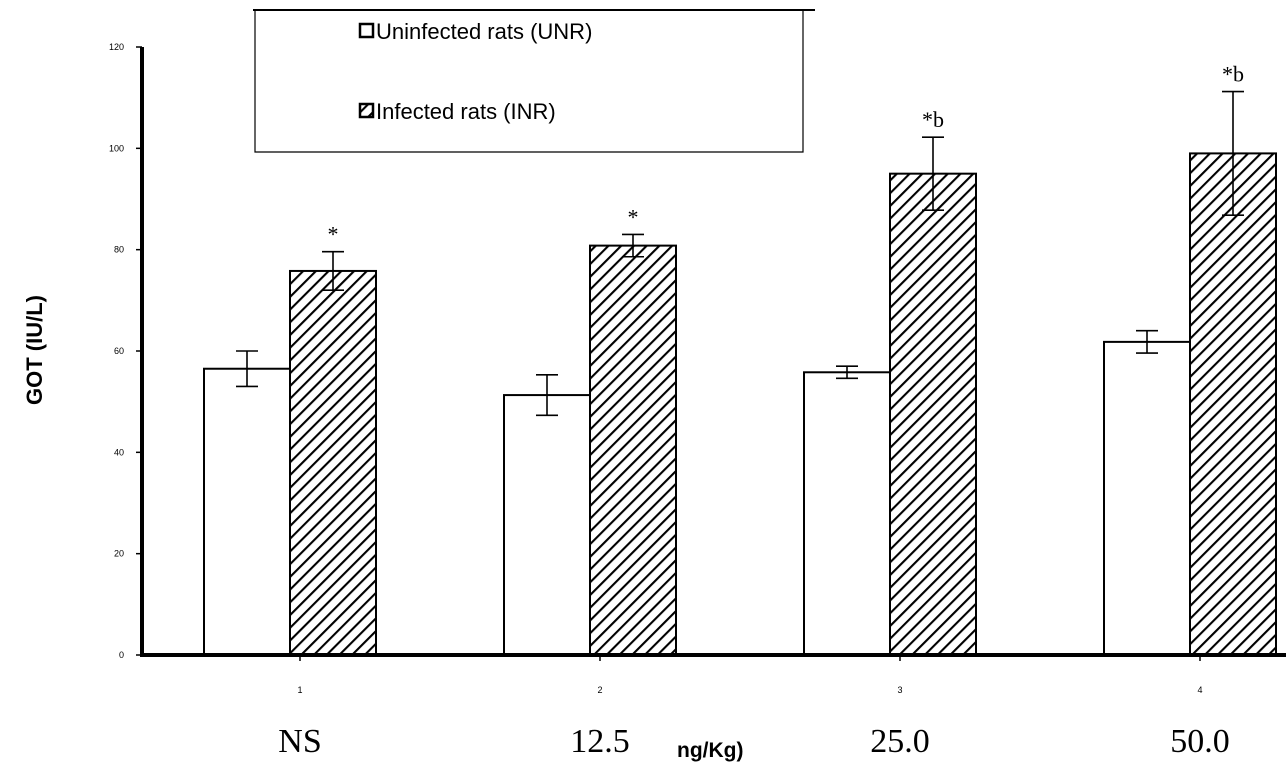 Image resolution: width=1286 pixels, height=772 pixels. Describe the element at coordinates (466, 111) in the screenshot. I see `legend-label-infected: Infected rats (INR)` at that location.